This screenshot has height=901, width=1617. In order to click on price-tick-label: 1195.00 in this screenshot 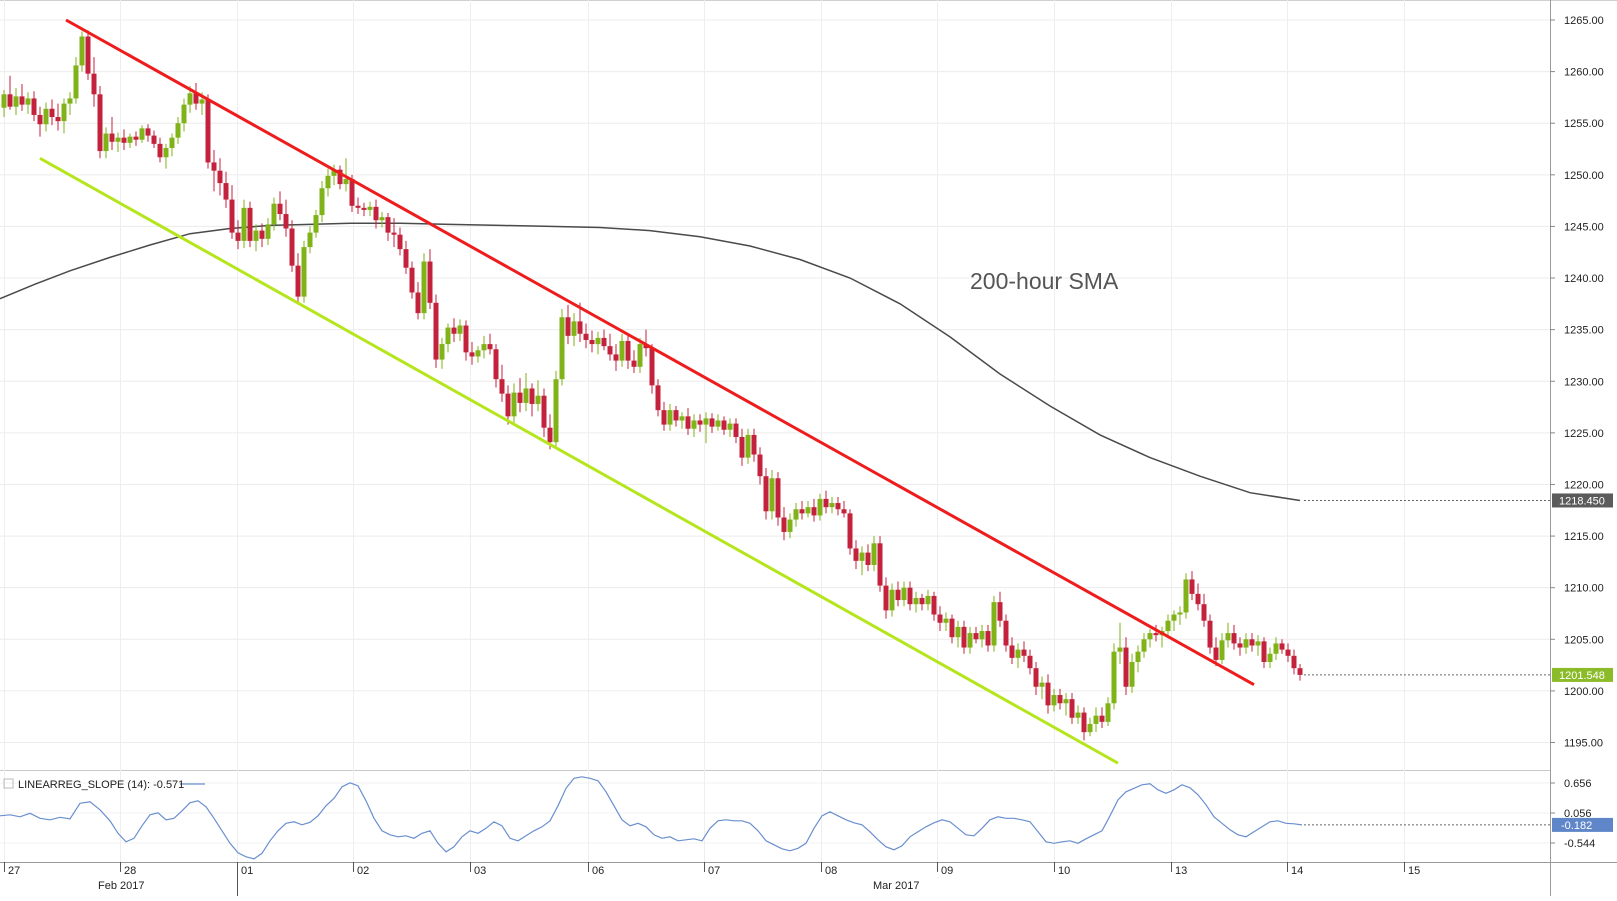, I will do `click(1583, 744)`.